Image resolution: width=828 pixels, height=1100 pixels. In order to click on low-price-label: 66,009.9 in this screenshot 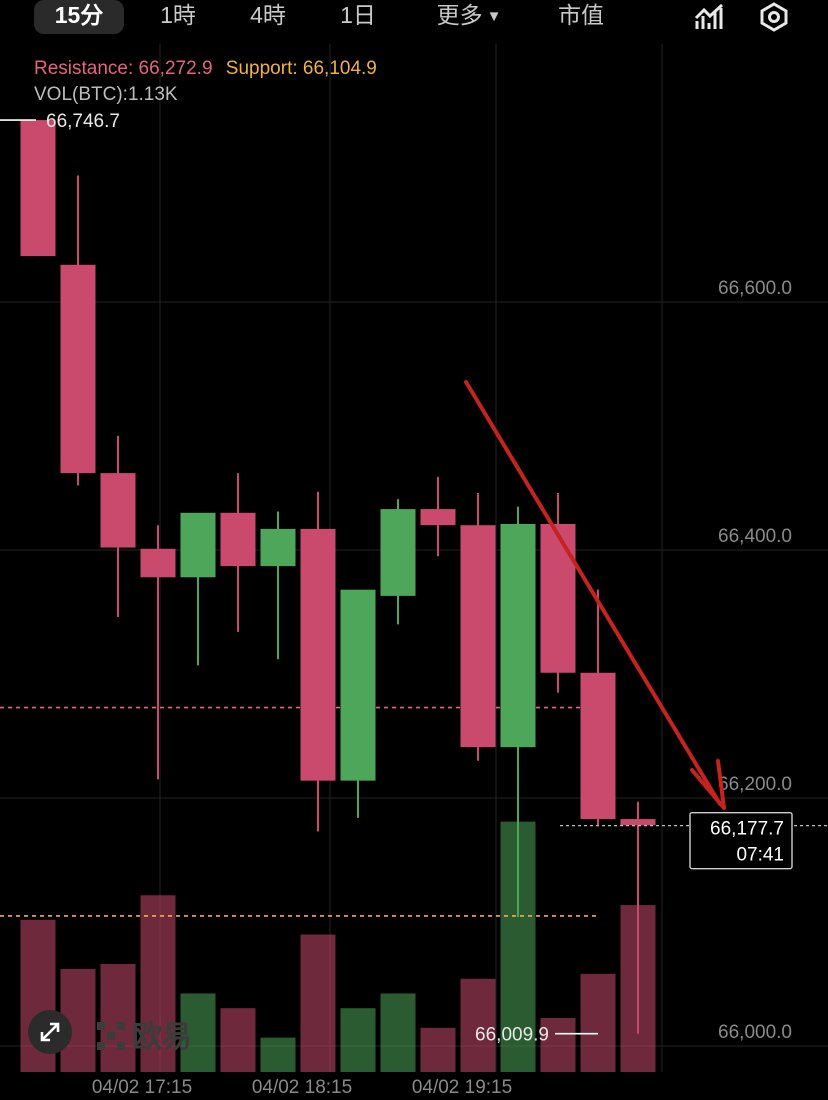, I will do `click(512, 1035)`.